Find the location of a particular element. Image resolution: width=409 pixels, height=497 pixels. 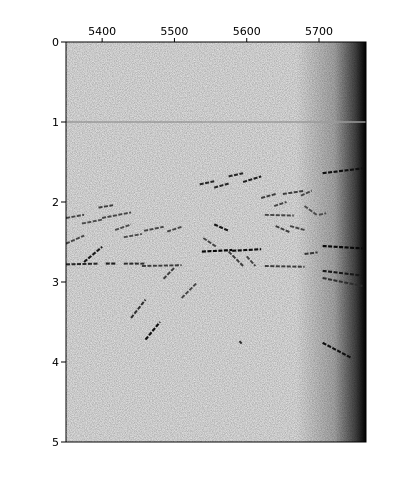

x-tick-label: 5500 is located at coordinates (174, 31).